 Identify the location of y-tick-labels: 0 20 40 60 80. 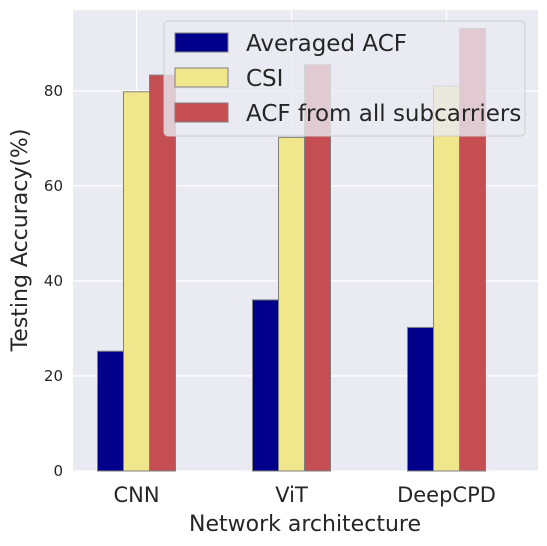
(53, 281).